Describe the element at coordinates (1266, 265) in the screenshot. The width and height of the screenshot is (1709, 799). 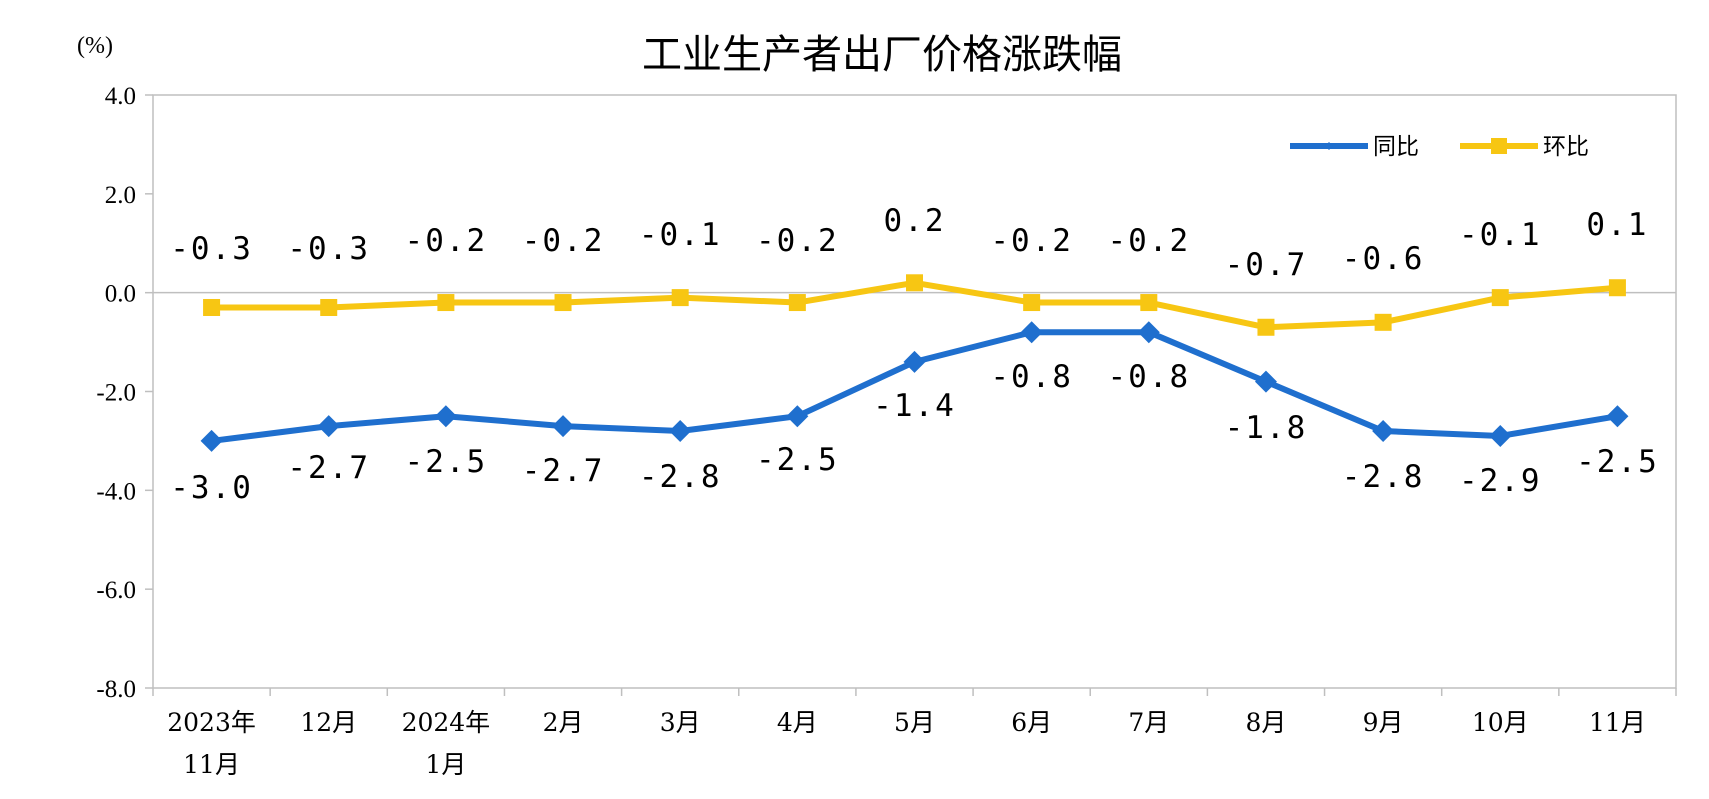
I see `data-label-mom: -0.7` at that location.